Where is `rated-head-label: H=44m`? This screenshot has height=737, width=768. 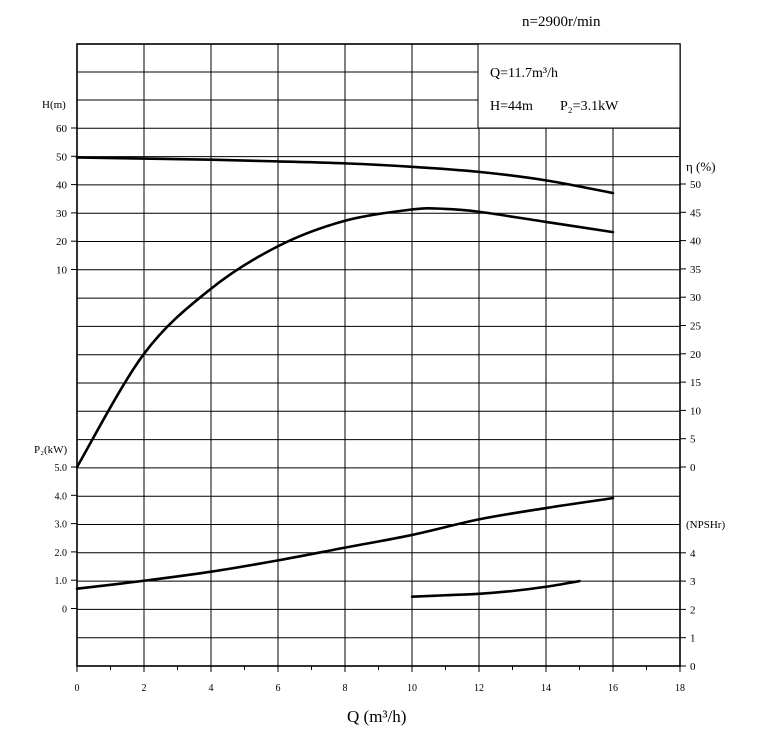
rated-head-label: H=44m is located at coordinates (511, 106).